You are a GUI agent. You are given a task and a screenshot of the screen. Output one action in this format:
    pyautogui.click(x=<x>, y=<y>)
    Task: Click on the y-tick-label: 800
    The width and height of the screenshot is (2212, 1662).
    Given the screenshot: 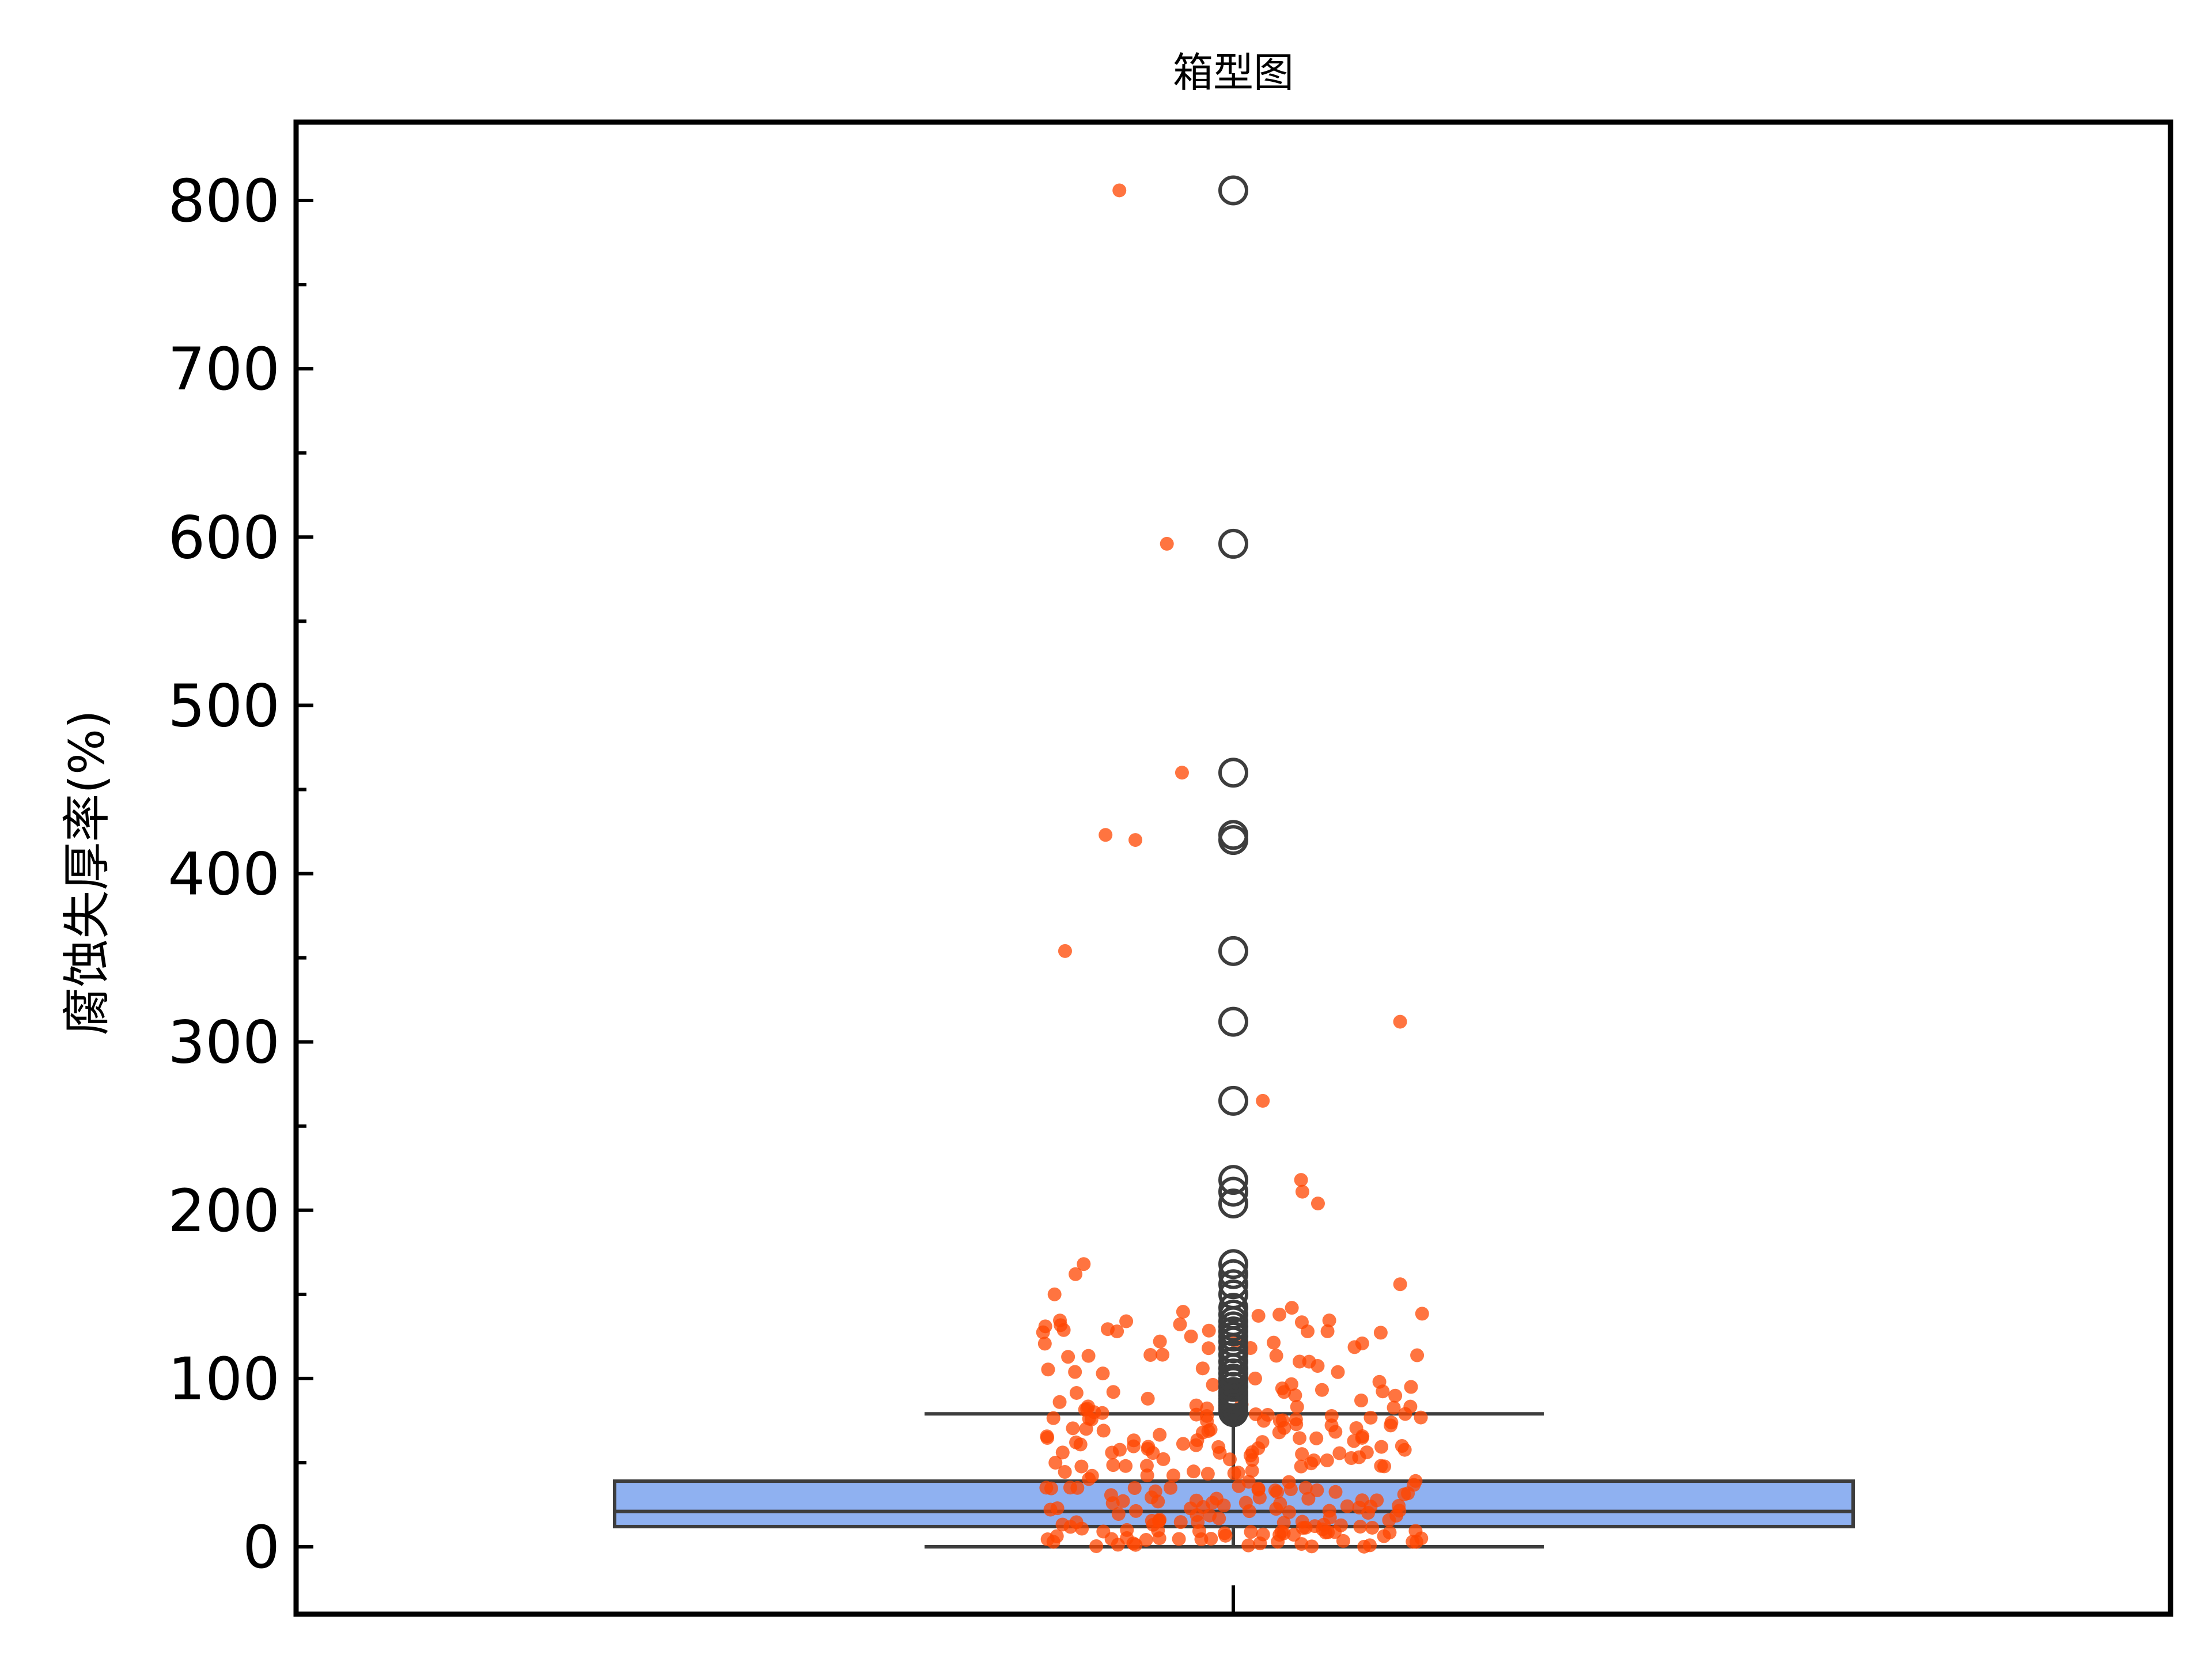 What is the action you would take?
    pyautogui.click(x=224, y=201)
    